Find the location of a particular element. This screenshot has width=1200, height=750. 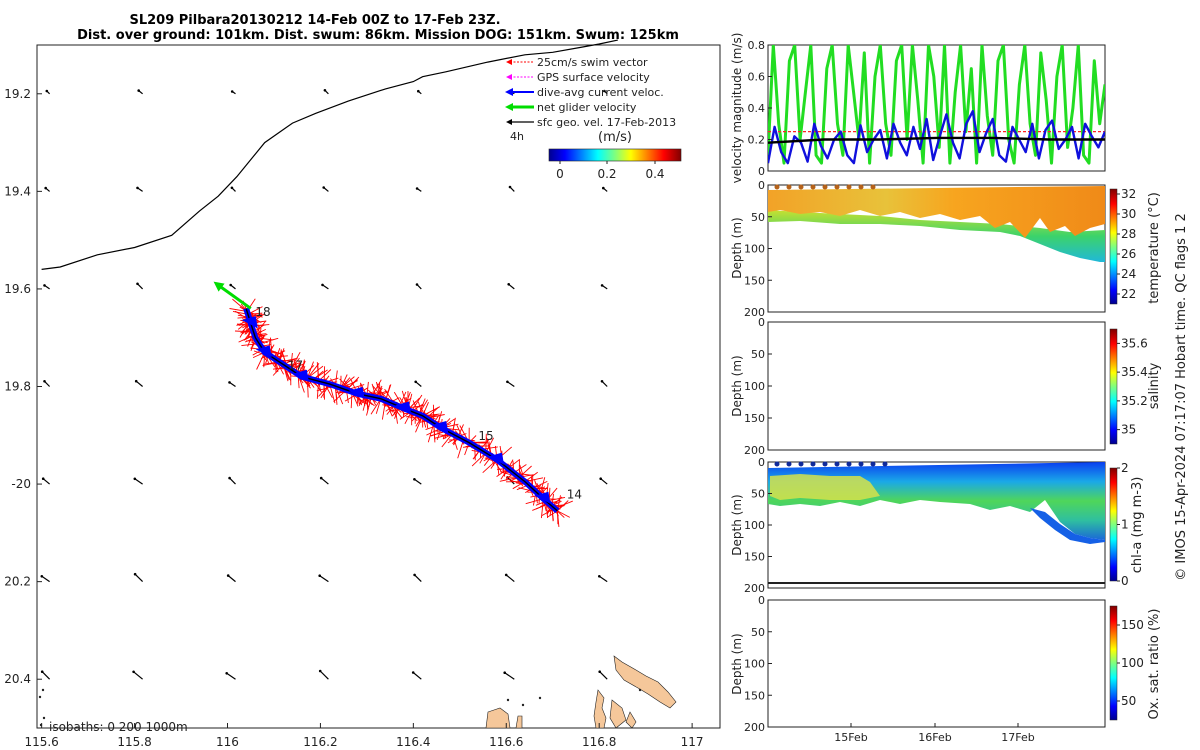

cbar-tick-label: 35.4 is located at coordinates (1134, 372).